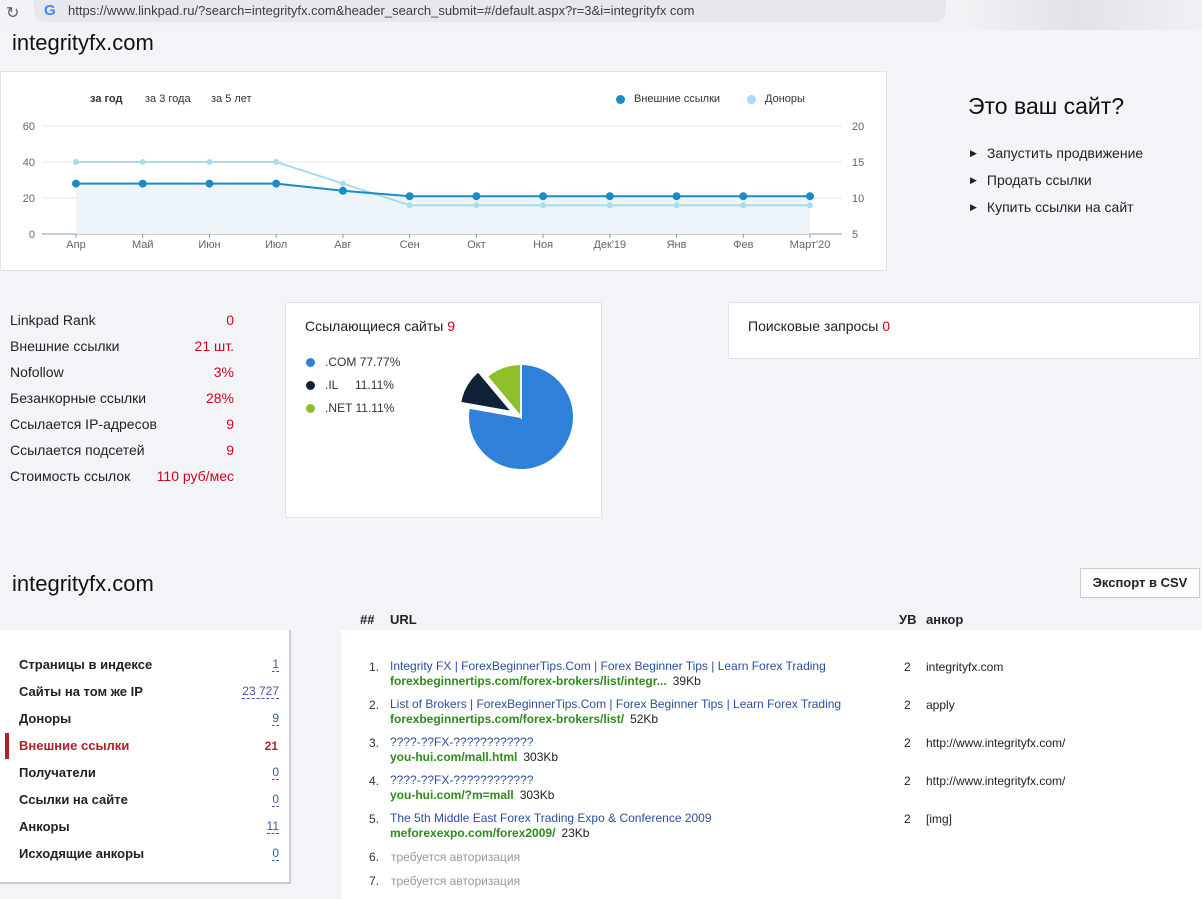  I want to click on pie-legend-il-pct: 11.11%, so click(374, 385).